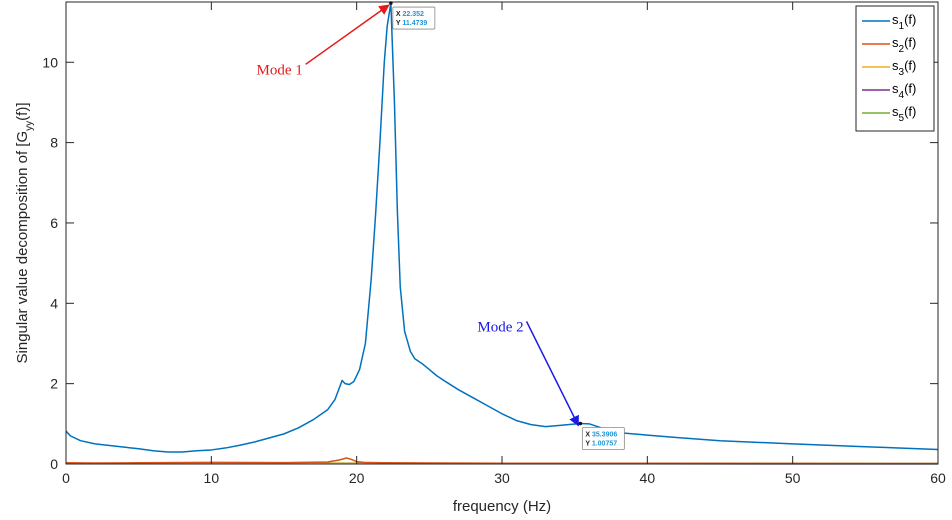  I want to click on mode-2-arrow, so click(552, 374).